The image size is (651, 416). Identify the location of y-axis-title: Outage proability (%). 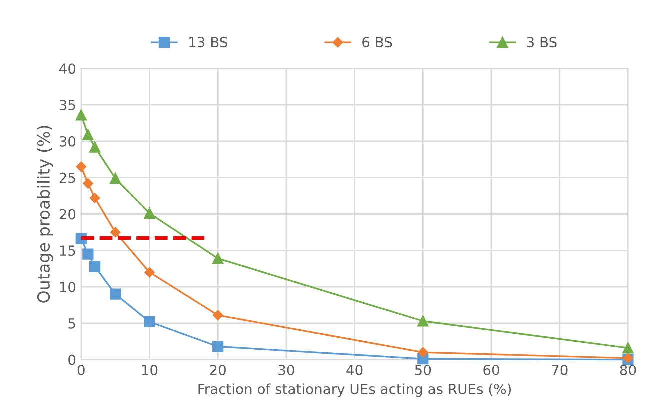
(45, 214).